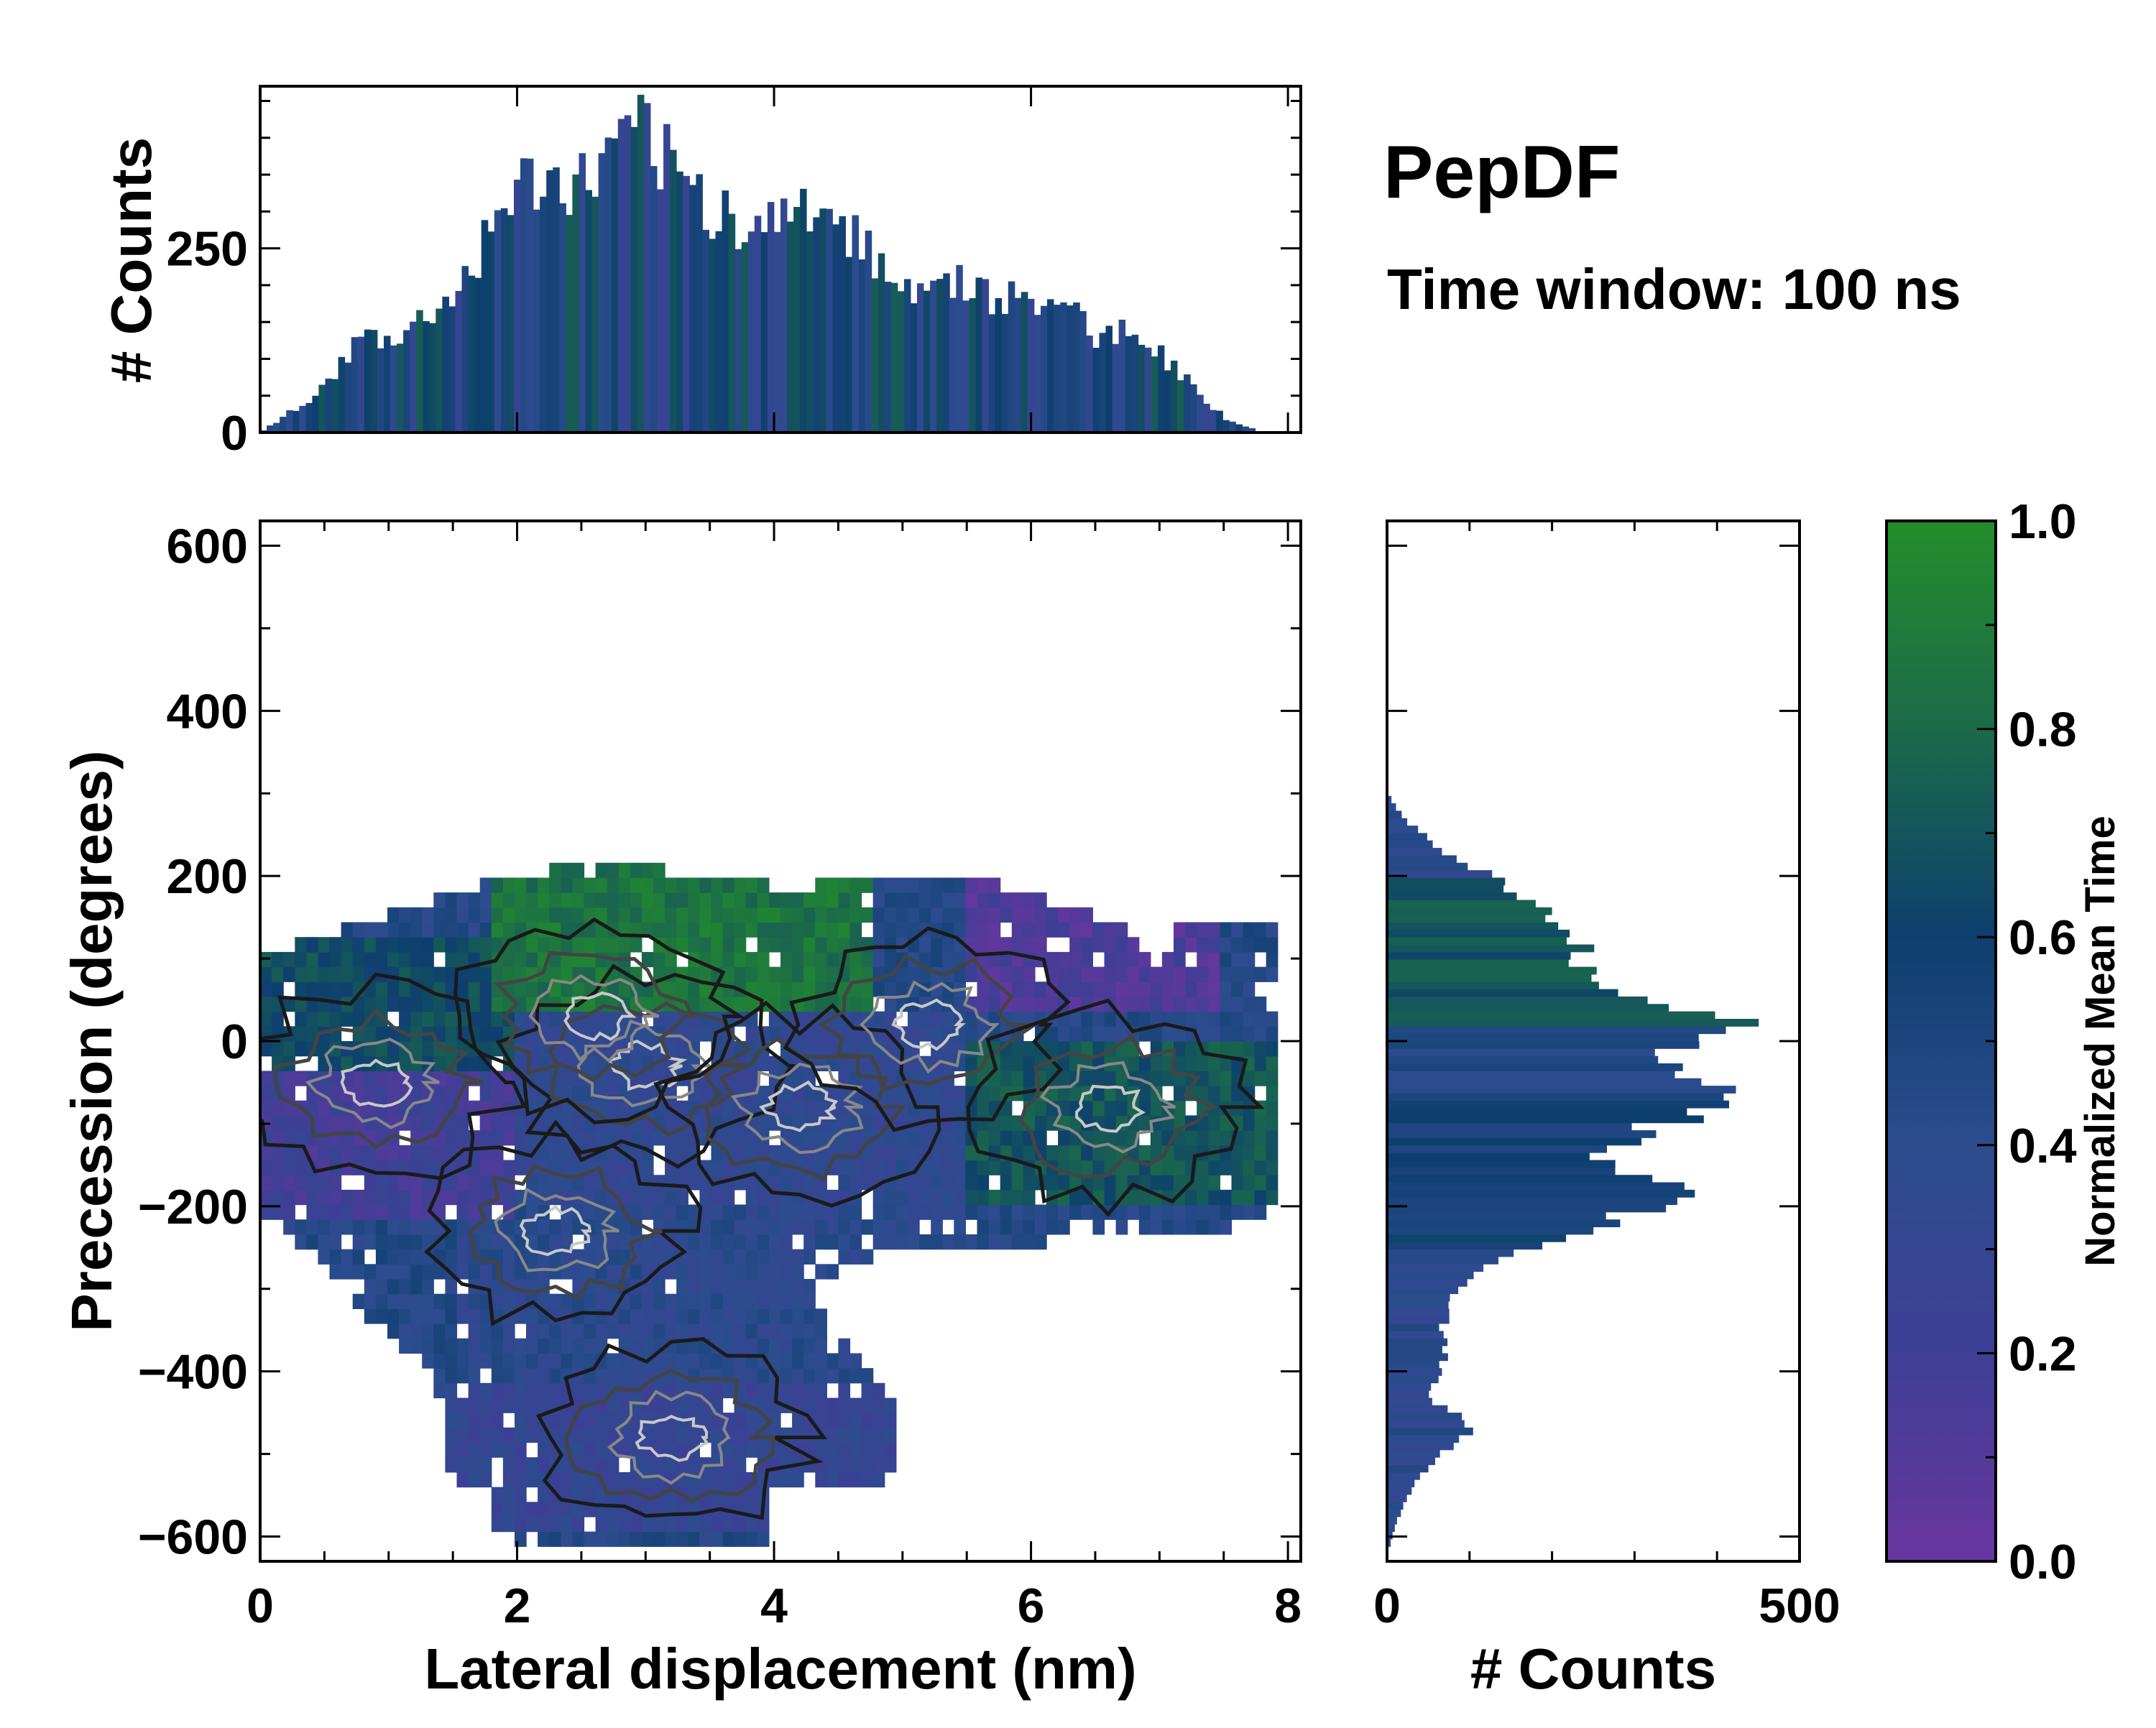 This screenshot has width=2156, height=1728. What do you see at coordinates (193, 1207) in the screenshot?
I see `main-ytick-label: −200` at bounding box center [193, 1207].